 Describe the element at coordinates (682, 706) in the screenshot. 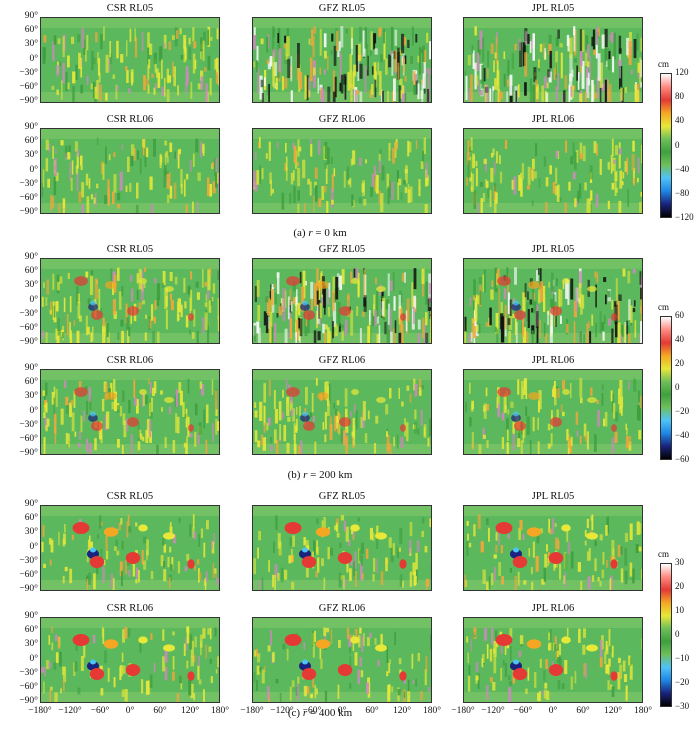

I see `colorbar-tick-label: −30` at that location.